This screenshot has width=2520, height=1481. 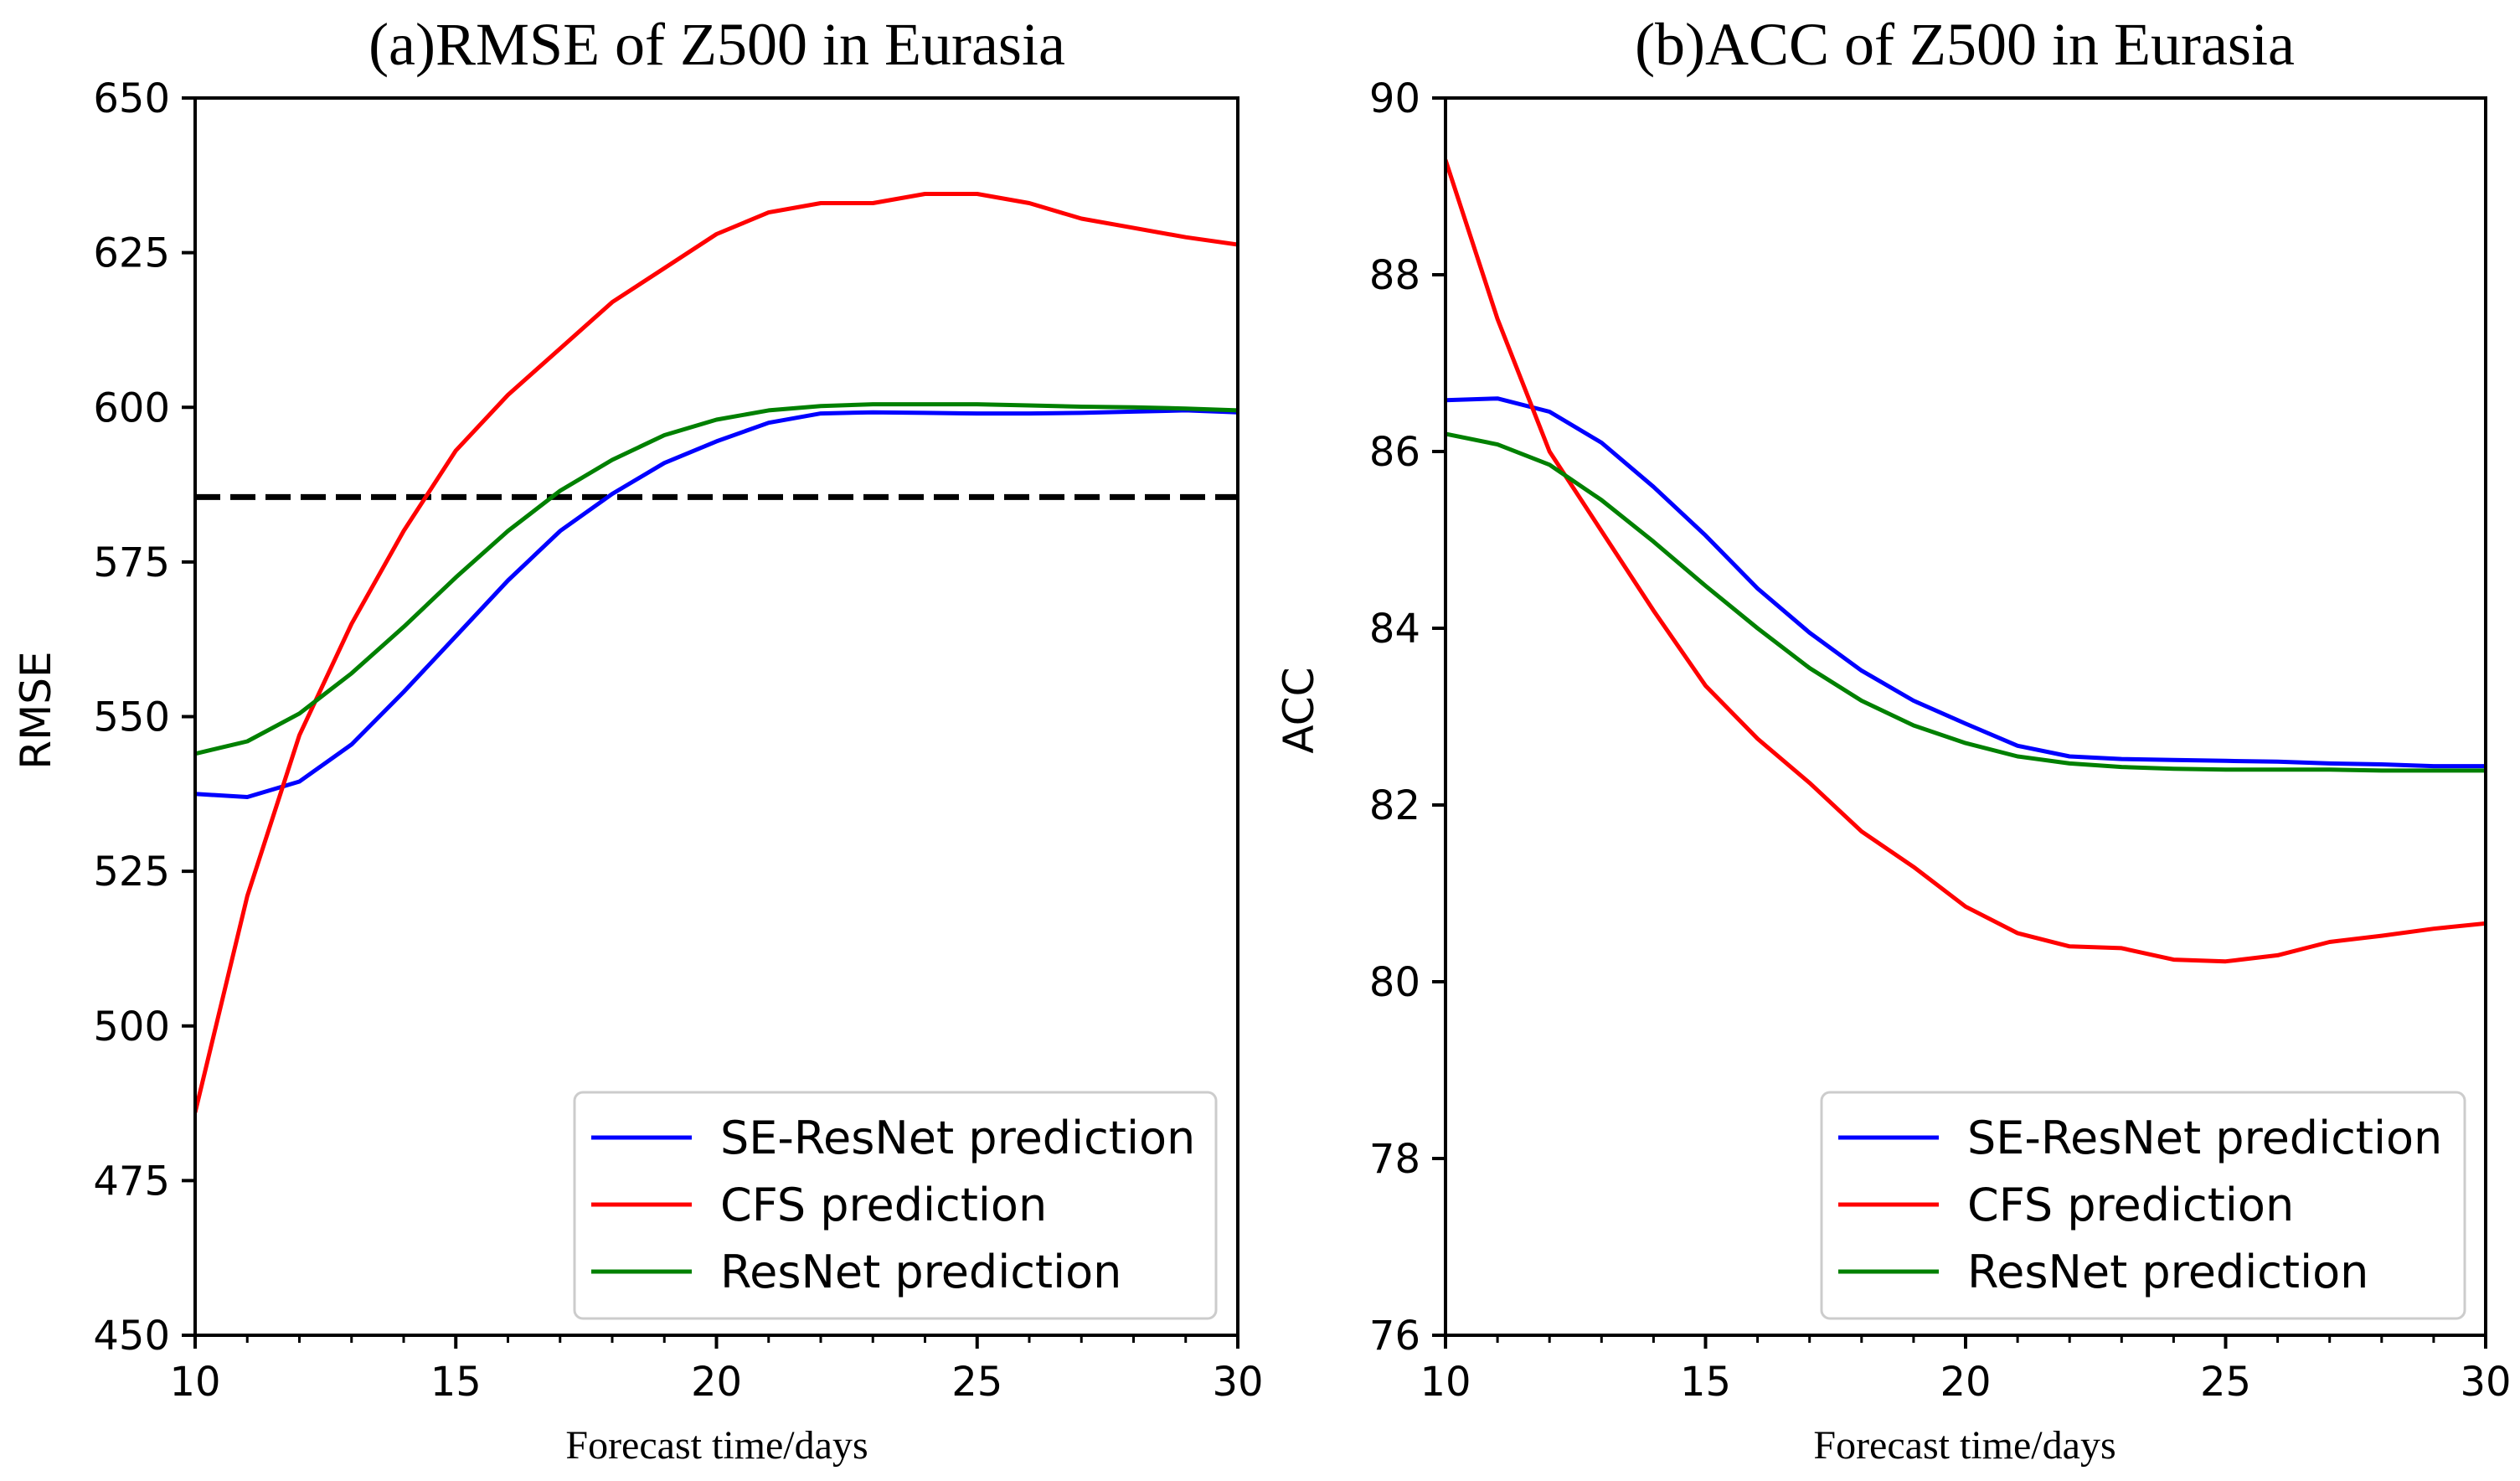 I want to click on acc-legend-label: SE-ResNet prediction, so click(x=2204, y=1138).